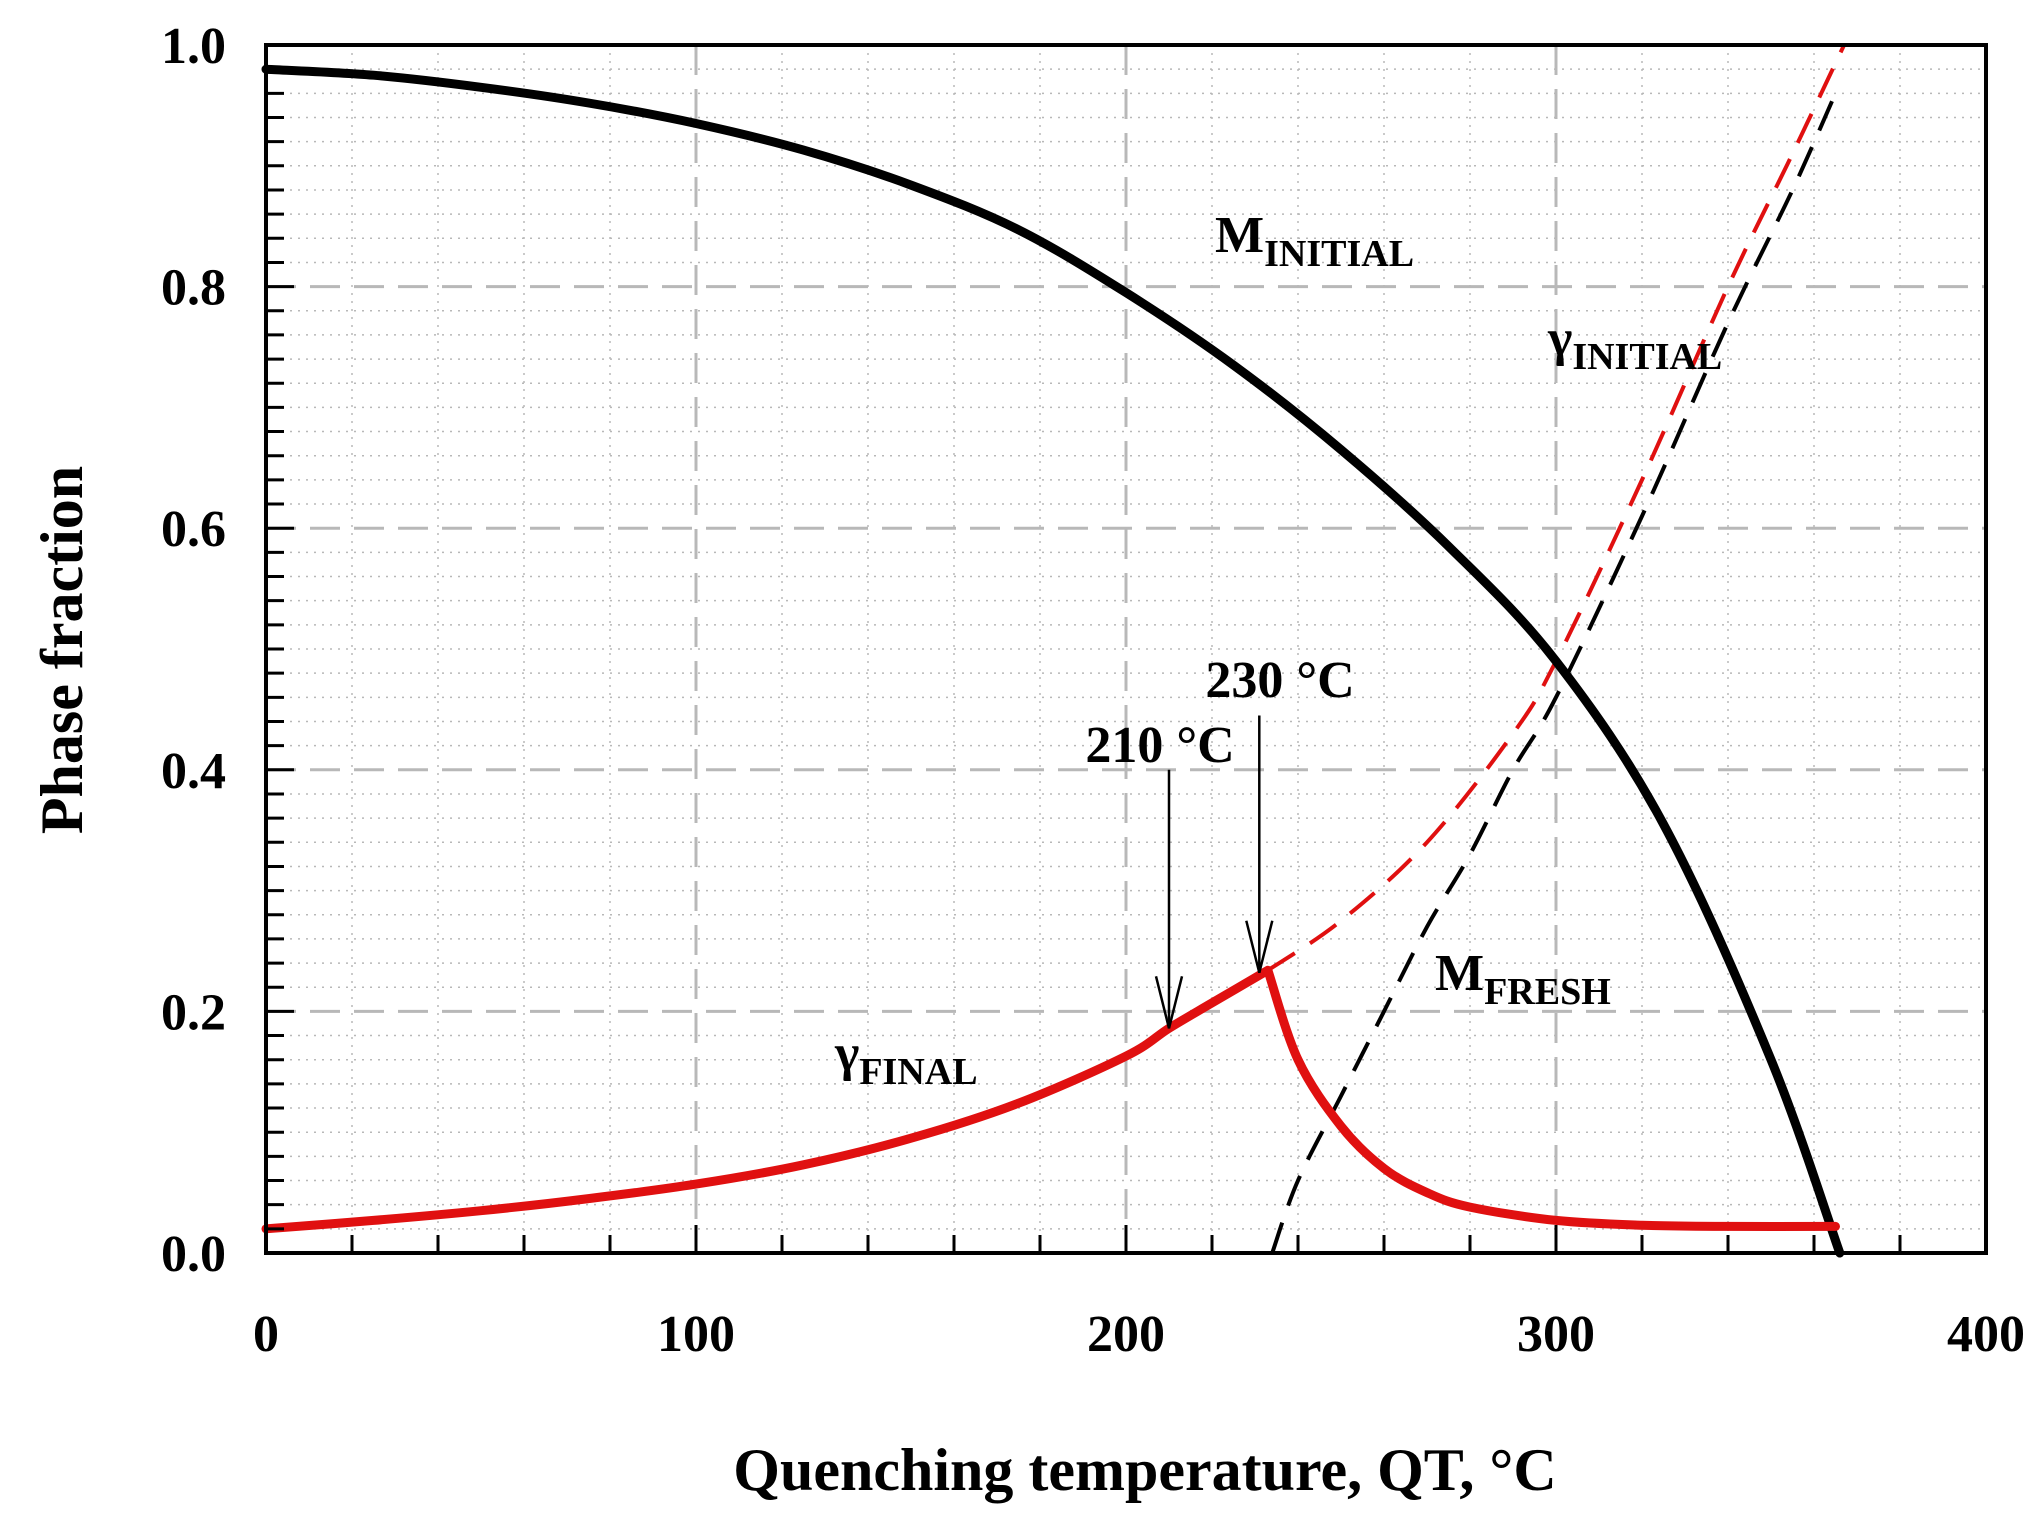 The height and width of the screenshot is (1516, 2038). What do you see at coordinates (62, 650) in the screenshot?
I see `y-axis-title: Phase fraction` at bounding box center [62, 650].